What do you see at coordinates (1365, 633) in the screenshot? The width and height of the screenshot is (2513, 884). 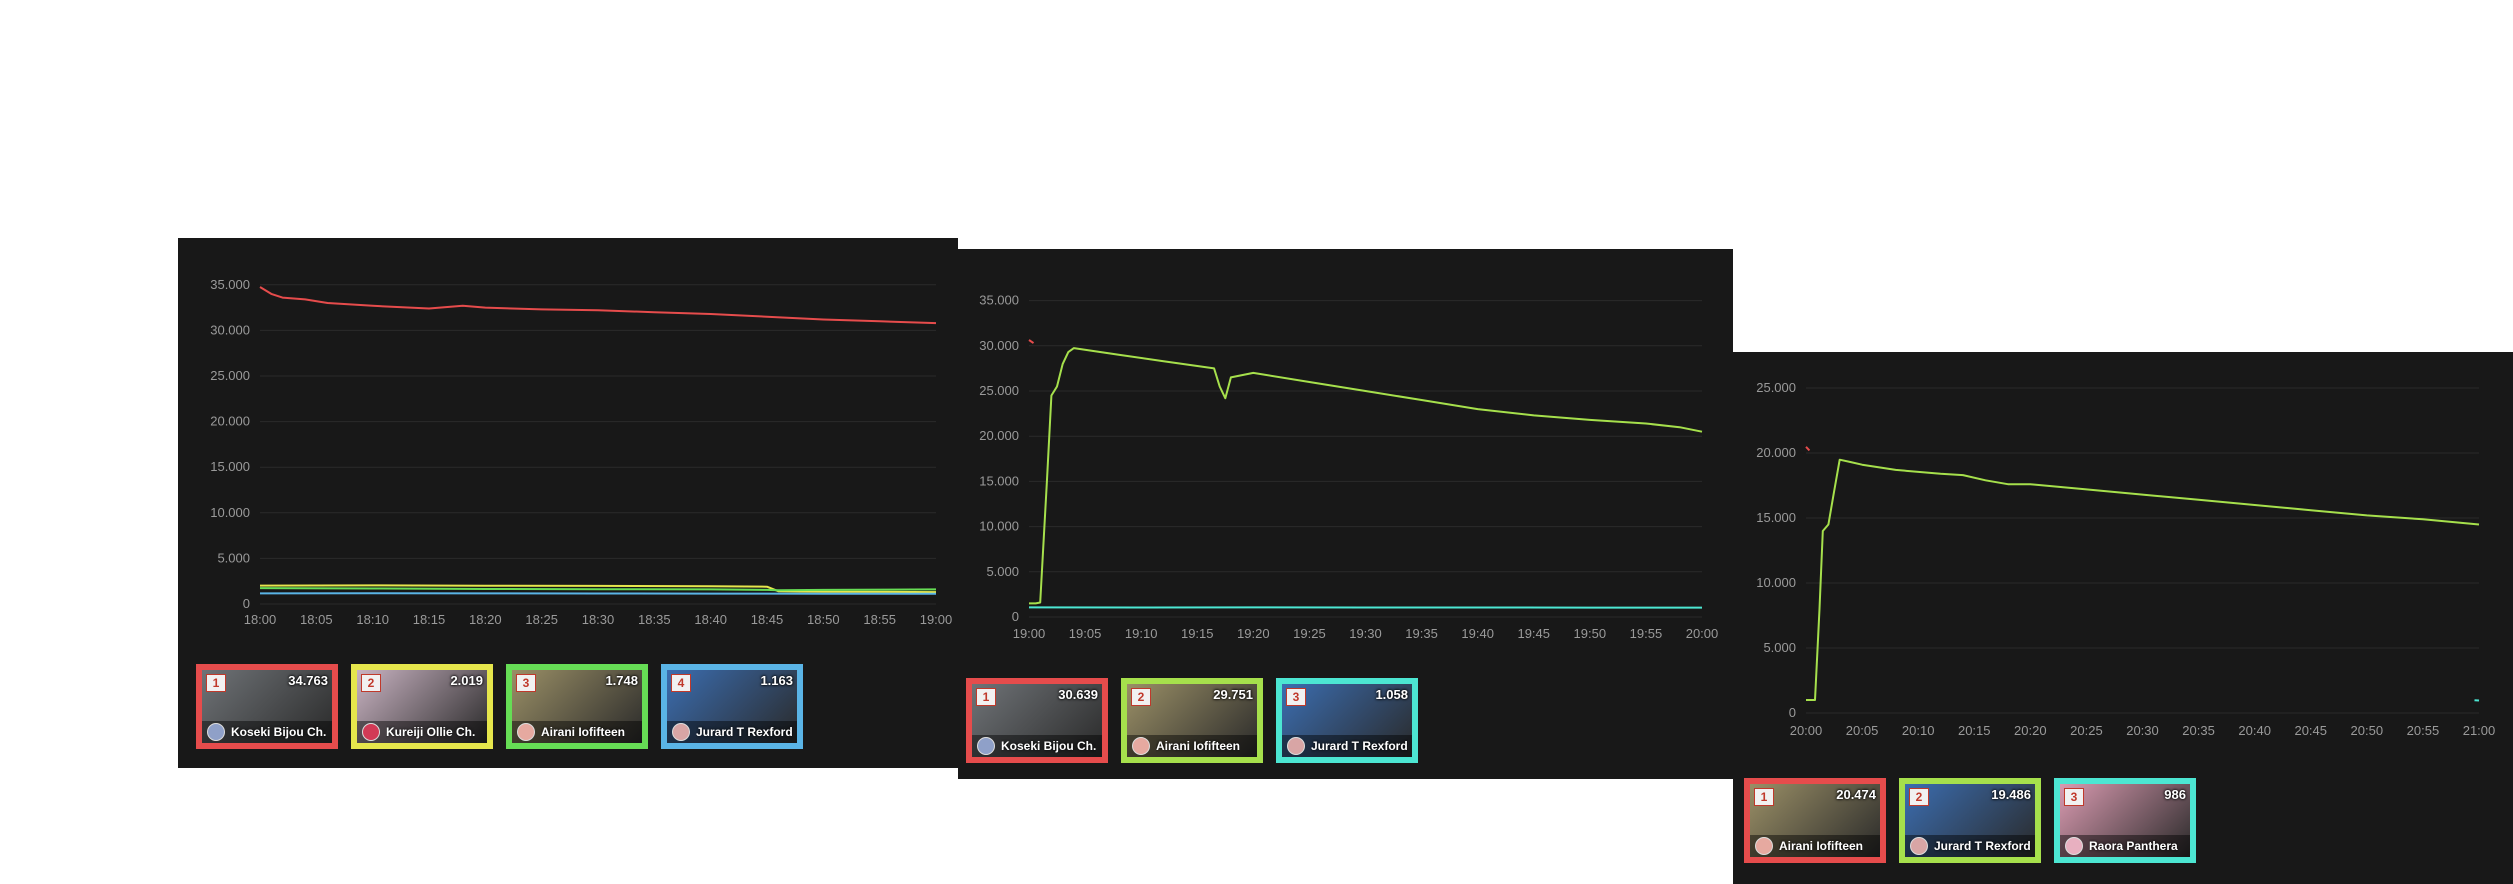 I see `x-tick-label: 19:30` at bounding box center [1365, 633].